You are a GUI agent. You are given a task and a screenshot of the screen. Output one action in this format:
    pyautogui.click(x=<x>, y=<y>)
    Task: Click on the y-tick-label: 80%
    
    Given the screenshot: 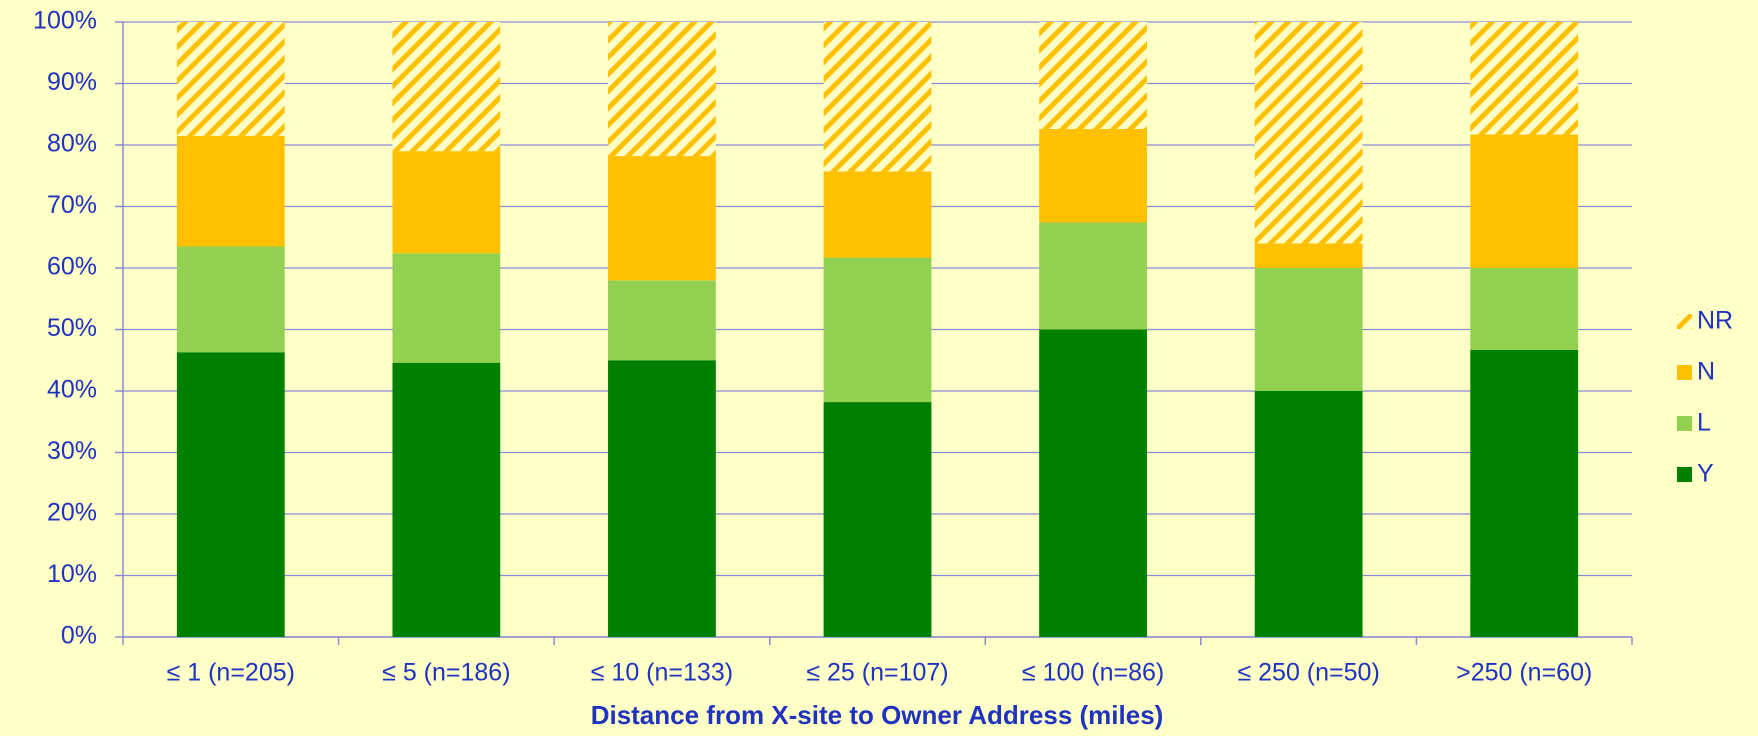 What is the action you would take?
    pyautogui.click(x=72, y=144)
    